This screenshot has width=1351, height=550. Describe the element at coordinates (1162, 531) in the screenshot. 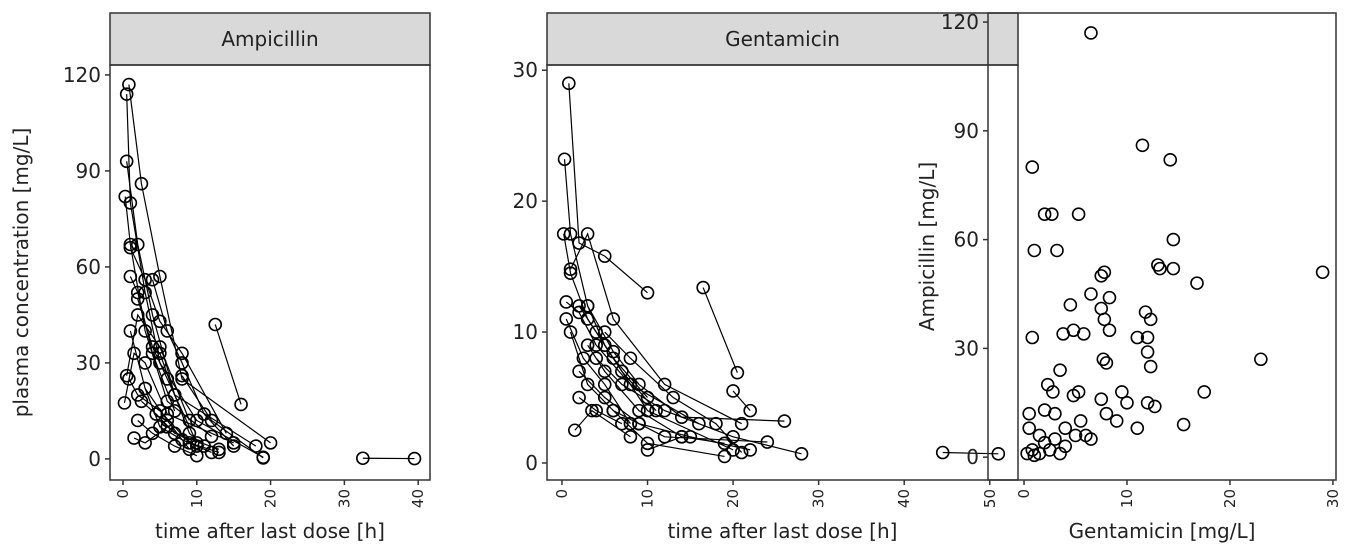

I see `x-axis-title: Gentamicin [mg/L]` at that location.